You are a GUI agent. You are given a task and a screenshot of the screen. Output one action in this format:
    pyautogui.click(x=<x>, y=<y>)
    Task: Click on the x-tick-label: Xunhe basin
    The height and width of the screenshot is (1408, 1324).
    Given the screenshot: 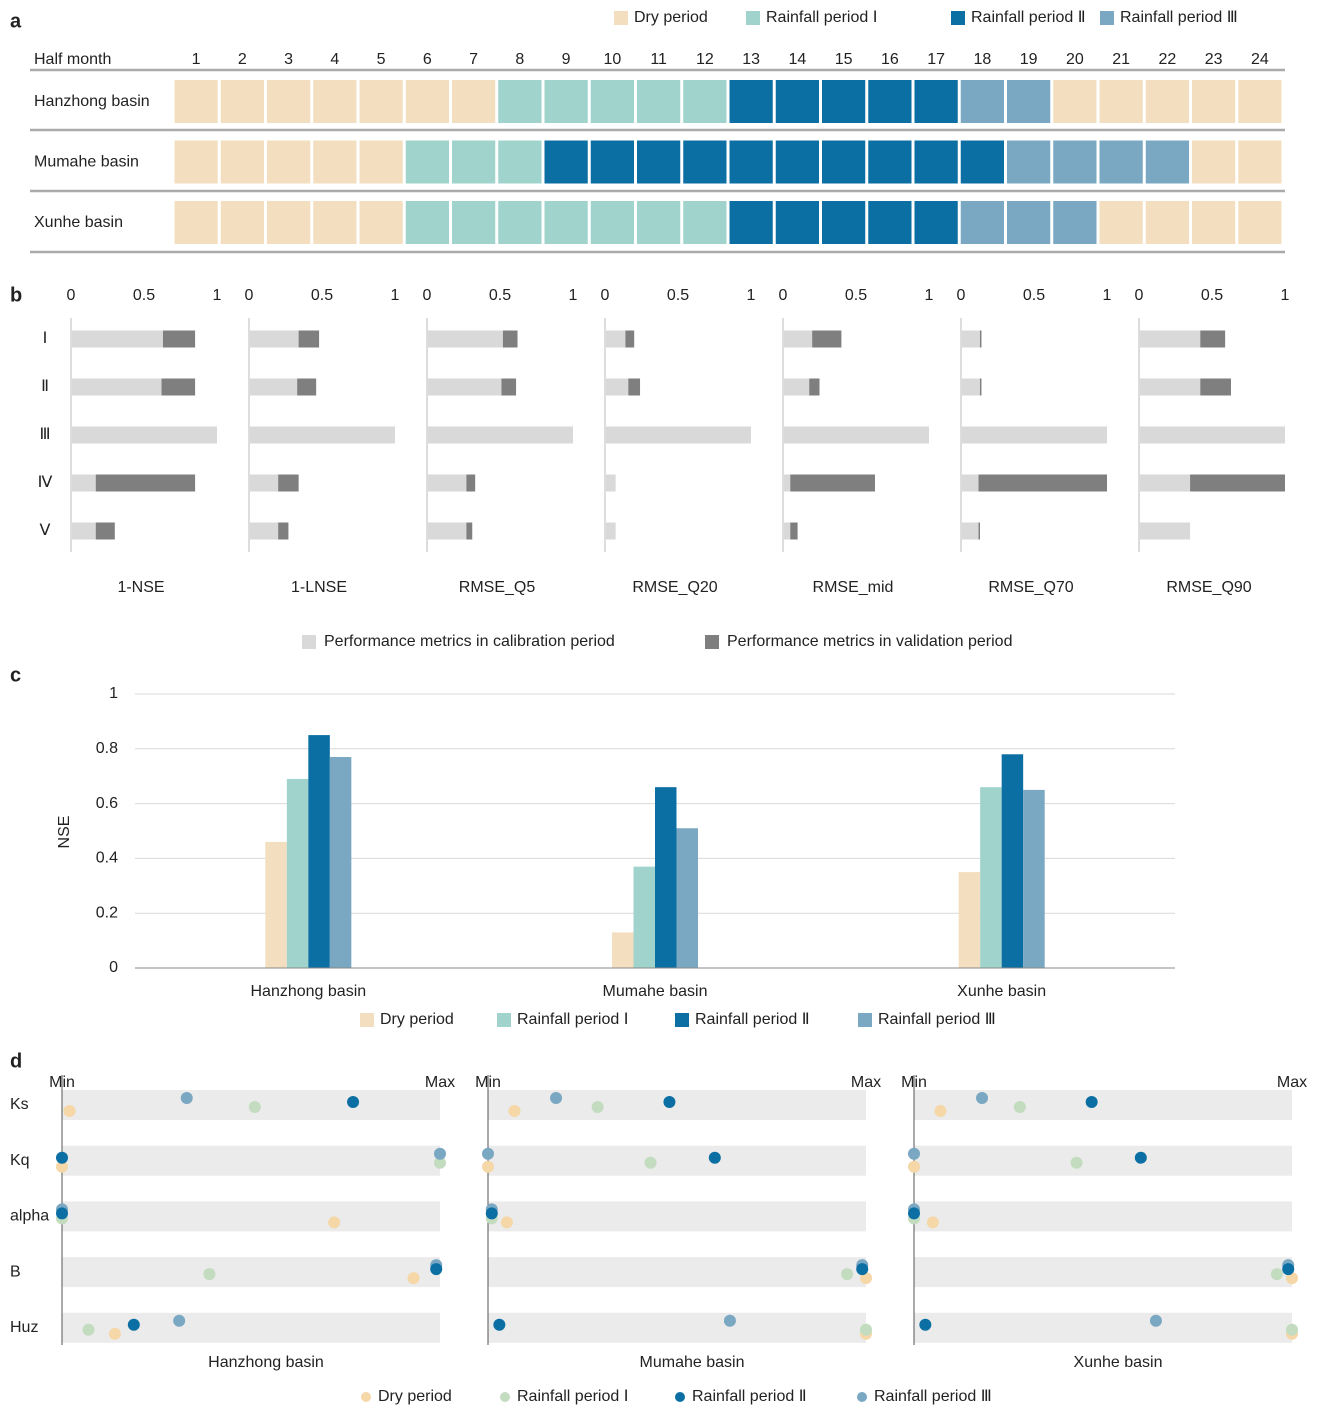 What is the action you would take?
    pyautogui.click(x=1001, y=991)
    